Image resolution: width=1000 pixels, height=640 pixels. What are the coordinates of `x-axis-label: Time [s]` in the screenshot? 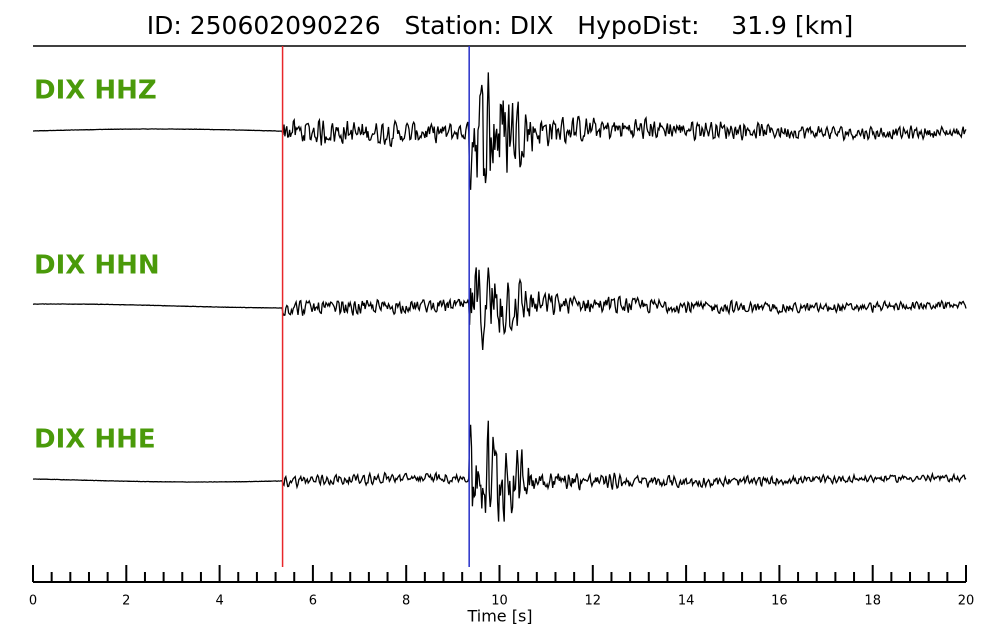 It's located at (499, 616).